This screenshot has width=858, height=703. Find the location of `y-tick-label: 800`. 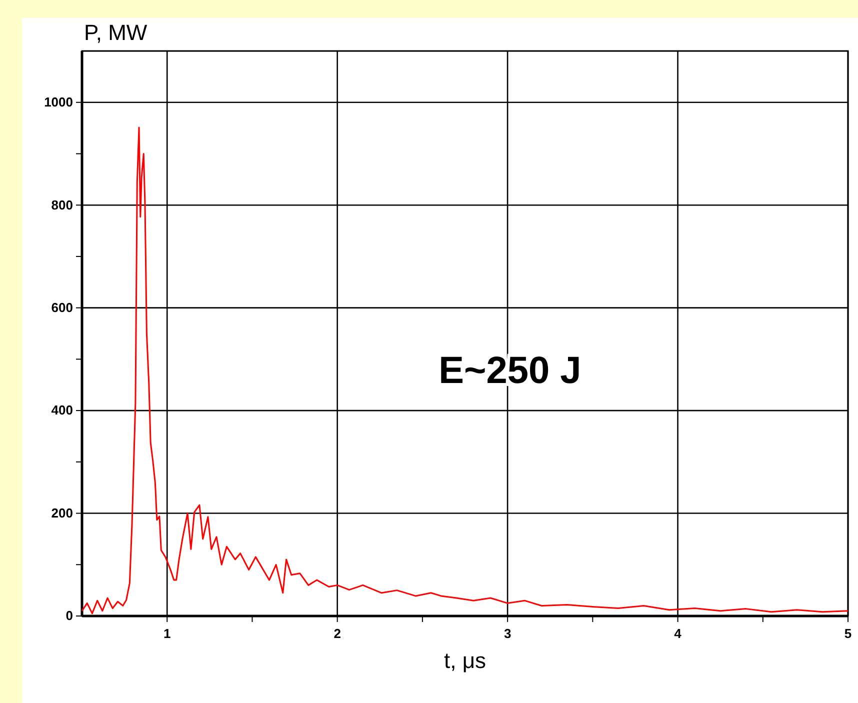

y-tick-label: 800 is located at coordinates (62, 204).